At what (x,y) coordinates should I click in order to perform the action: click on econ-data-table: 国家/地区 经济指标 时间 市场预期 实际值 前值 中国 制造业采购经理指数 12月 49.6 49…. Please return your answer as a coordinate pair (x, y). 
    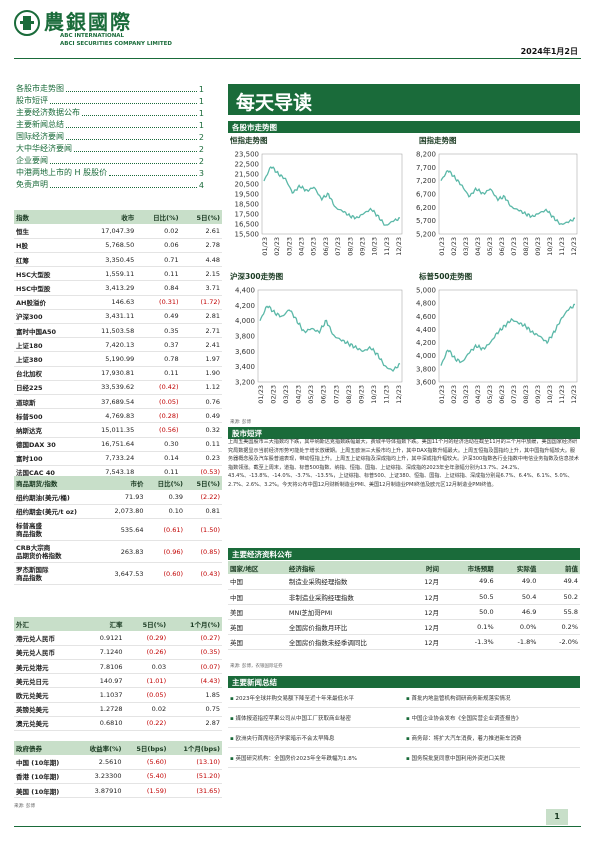
    Looking at the image, I should click on (404, 606).